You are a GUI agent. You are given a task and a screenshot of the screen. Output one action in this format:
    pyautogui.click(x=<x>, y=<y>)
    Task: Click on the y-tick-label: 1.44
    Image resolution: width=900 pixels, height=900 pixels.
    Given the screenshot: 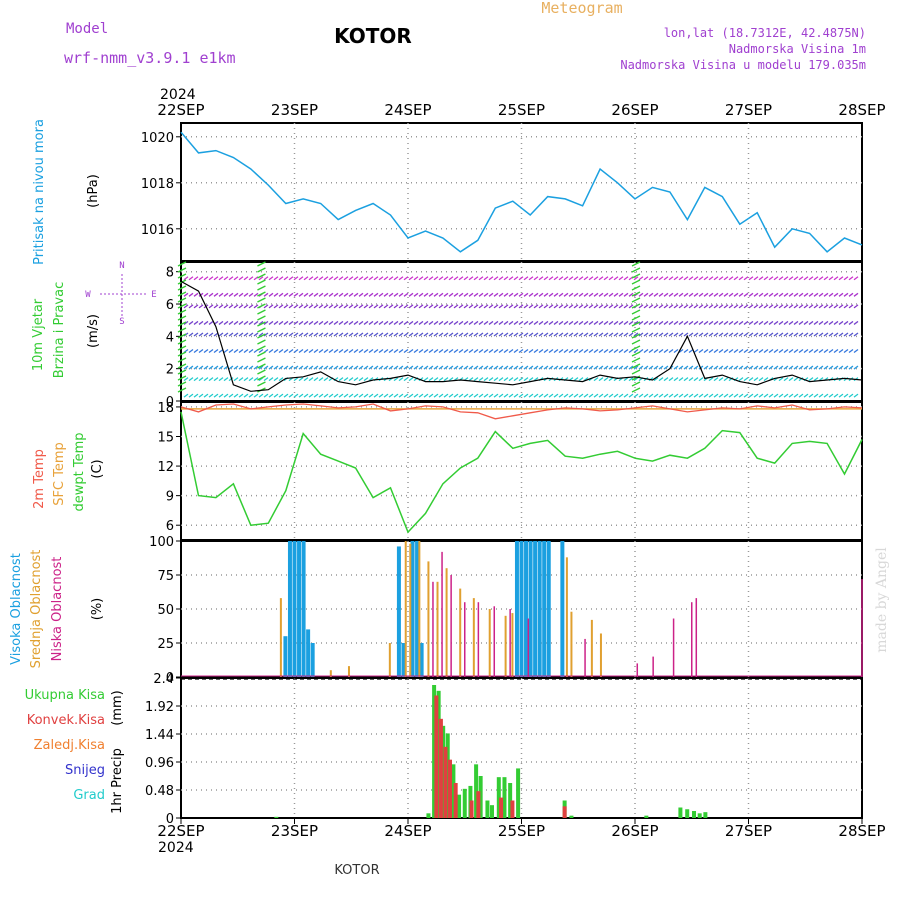 What is the action you would take?
    pyautogui.click(x=159, y=735)
    